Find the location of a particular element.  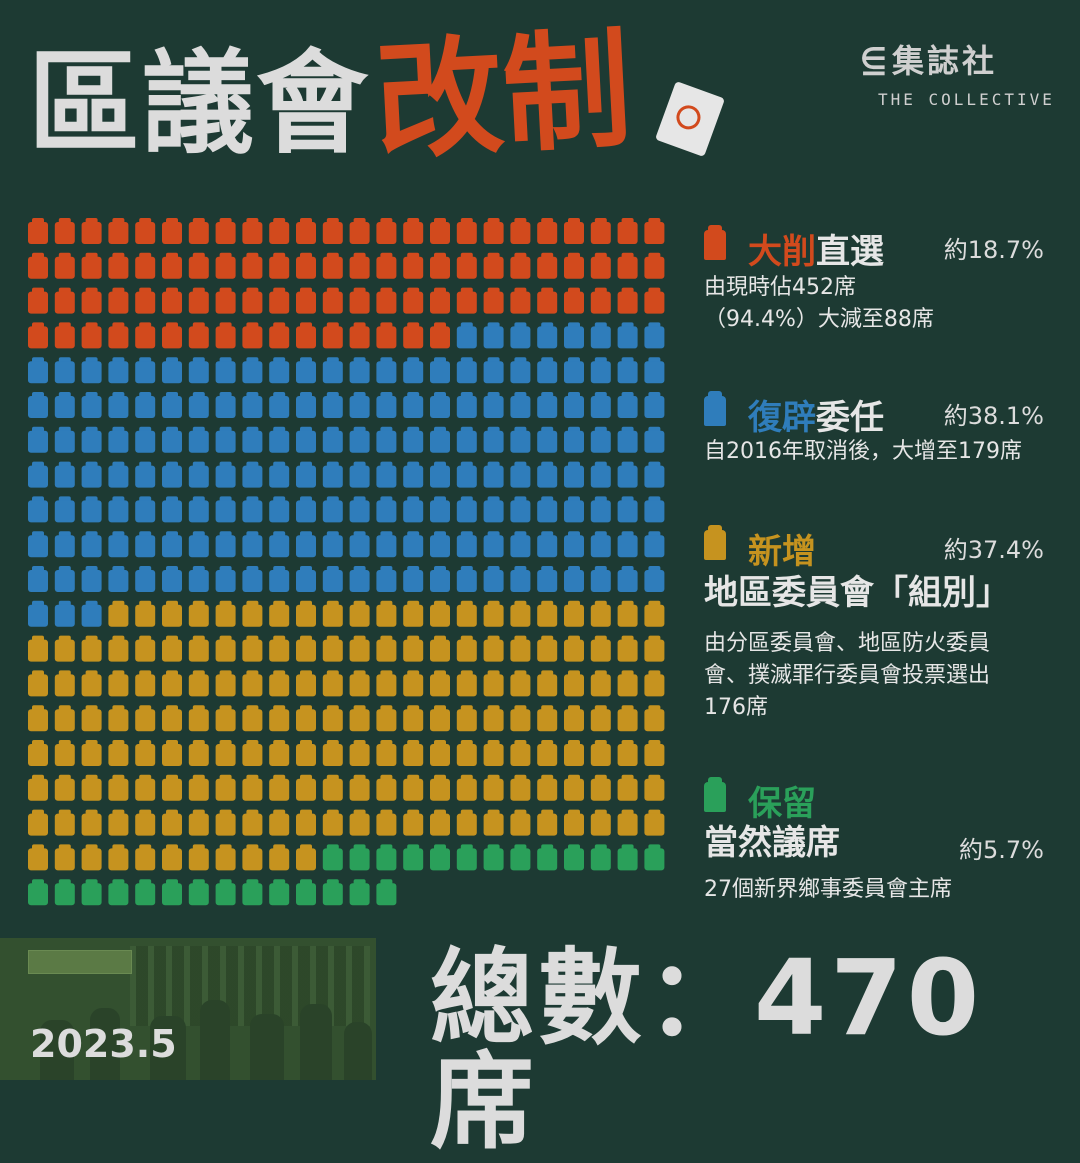

legend-direct-h1: 大削 is located at coordinates (782, 252).